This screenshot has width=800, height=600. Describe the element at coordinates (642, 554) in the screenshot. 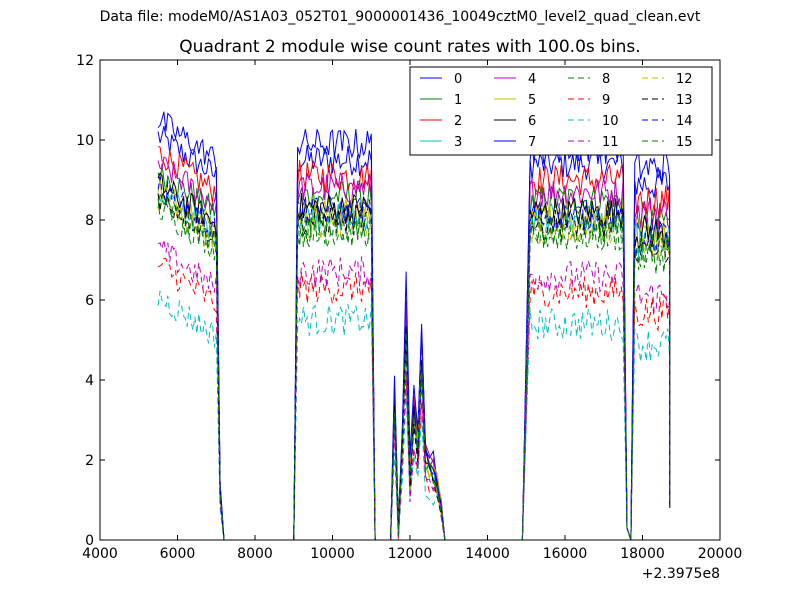

I see `x-tick-label: 18000` at that location.